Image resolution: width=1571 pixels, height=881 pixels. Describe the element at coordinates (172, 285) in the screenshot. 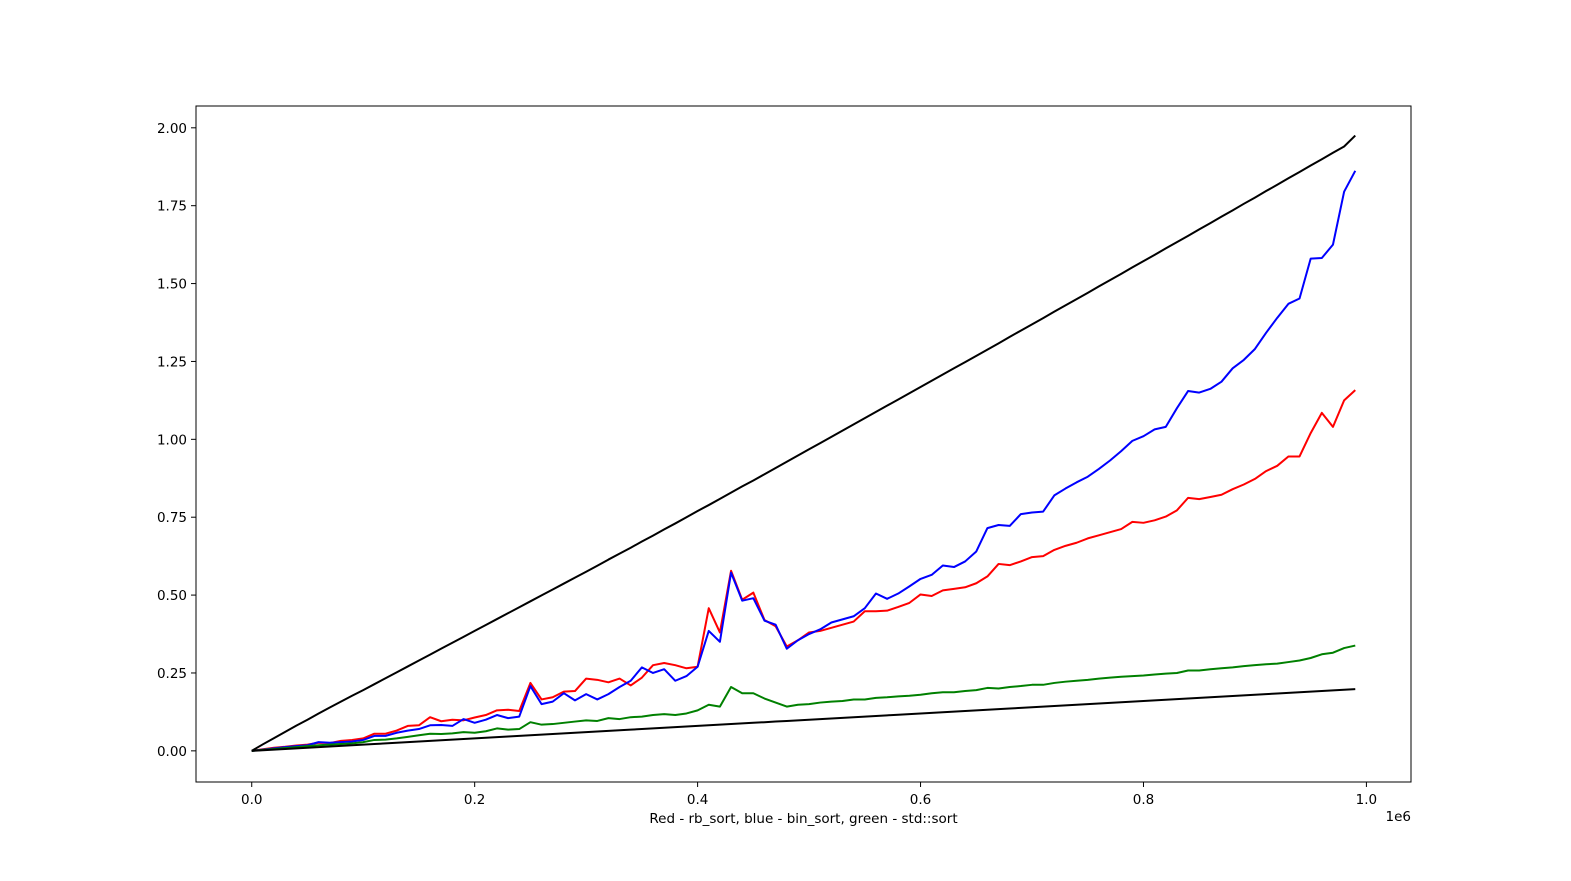

I see `y-tick-label: 1.50` at that location.